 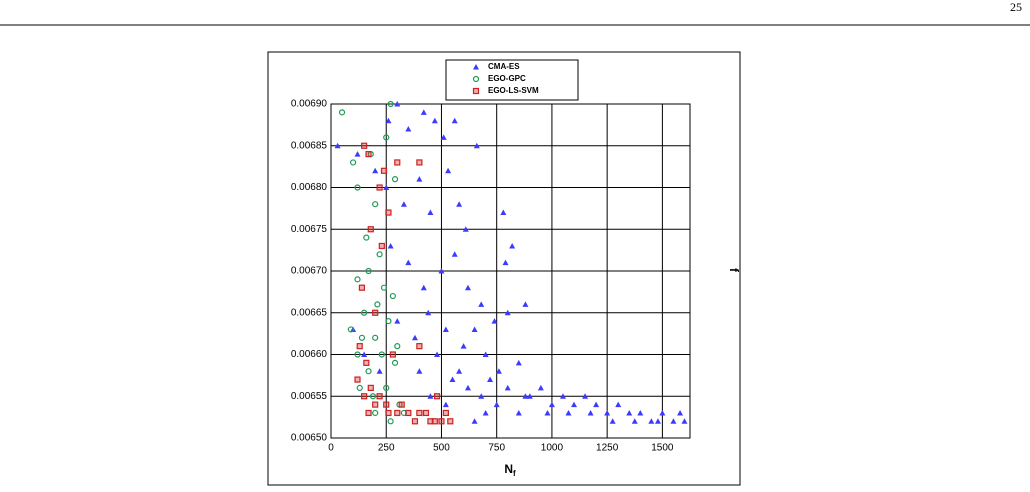 I want to click on legend-label: CMA-ES, so click(x=504, y=66).